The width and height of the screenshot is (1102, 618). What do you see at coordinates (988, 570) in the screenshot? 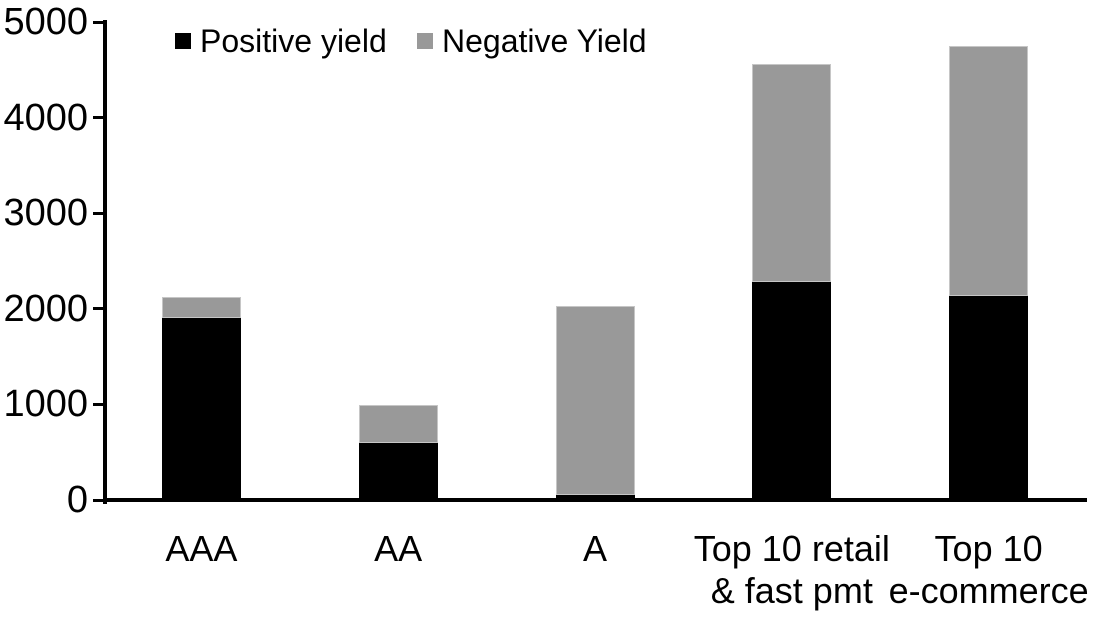
I see `x-tick-label: Top 10 e-commerce` at bounding box center [988, 570].